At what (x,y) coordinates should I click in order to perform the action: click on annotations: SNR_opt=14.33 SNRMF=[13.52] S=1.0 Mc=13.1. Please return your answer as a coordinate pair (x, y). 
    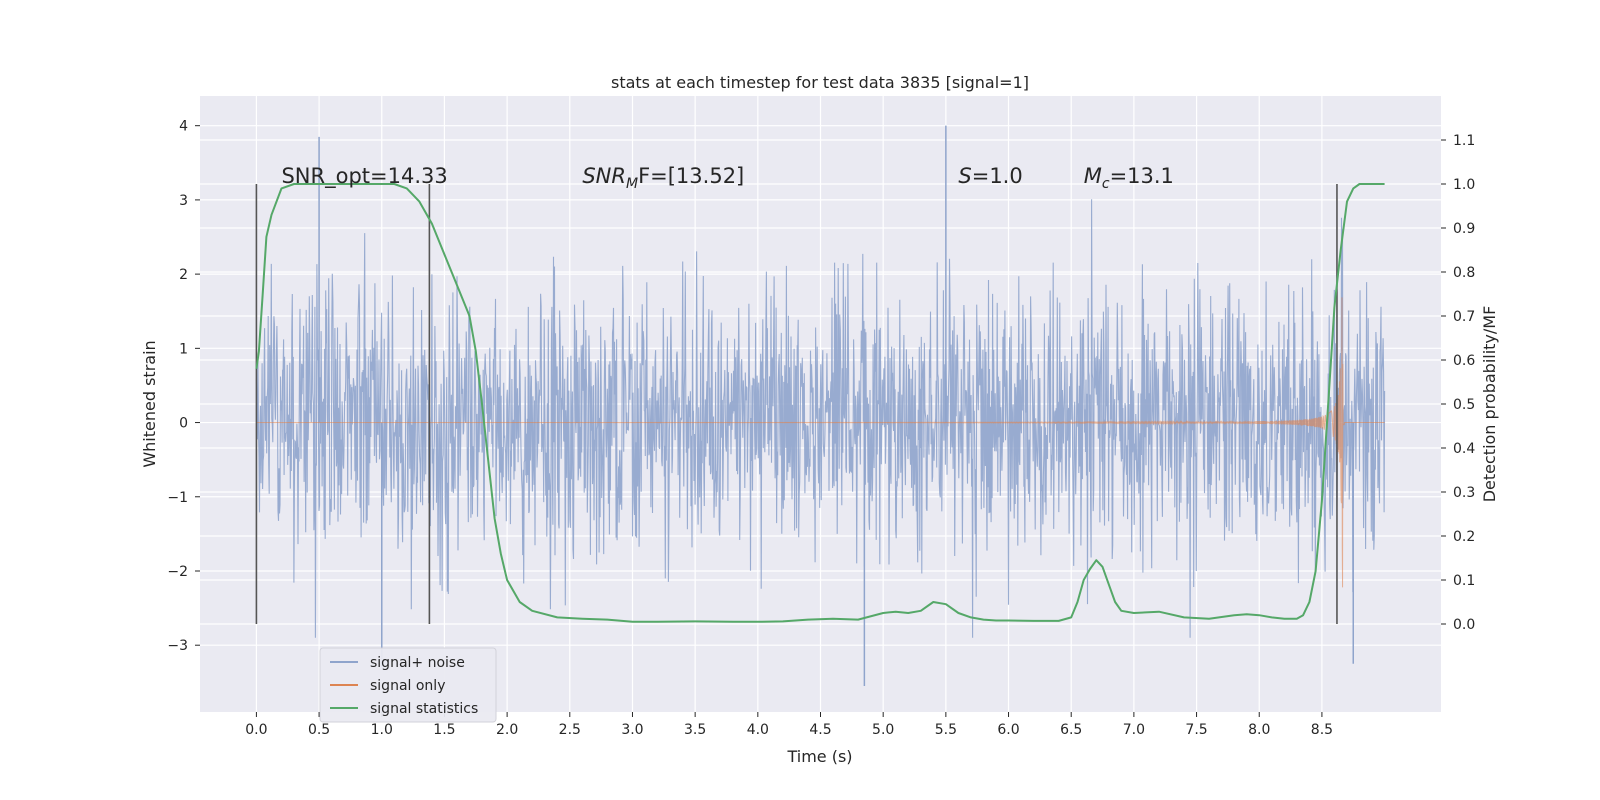
    Looking at the image, I should click on (727, 178).